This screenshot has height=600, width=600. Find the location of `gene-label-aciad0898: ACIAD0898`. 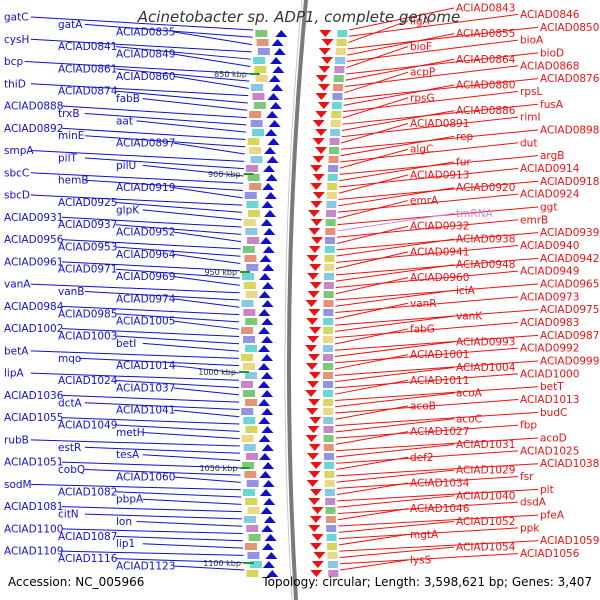

gene-label-aciad0898: ACIAD0898 is located at coordinates (569, 130).